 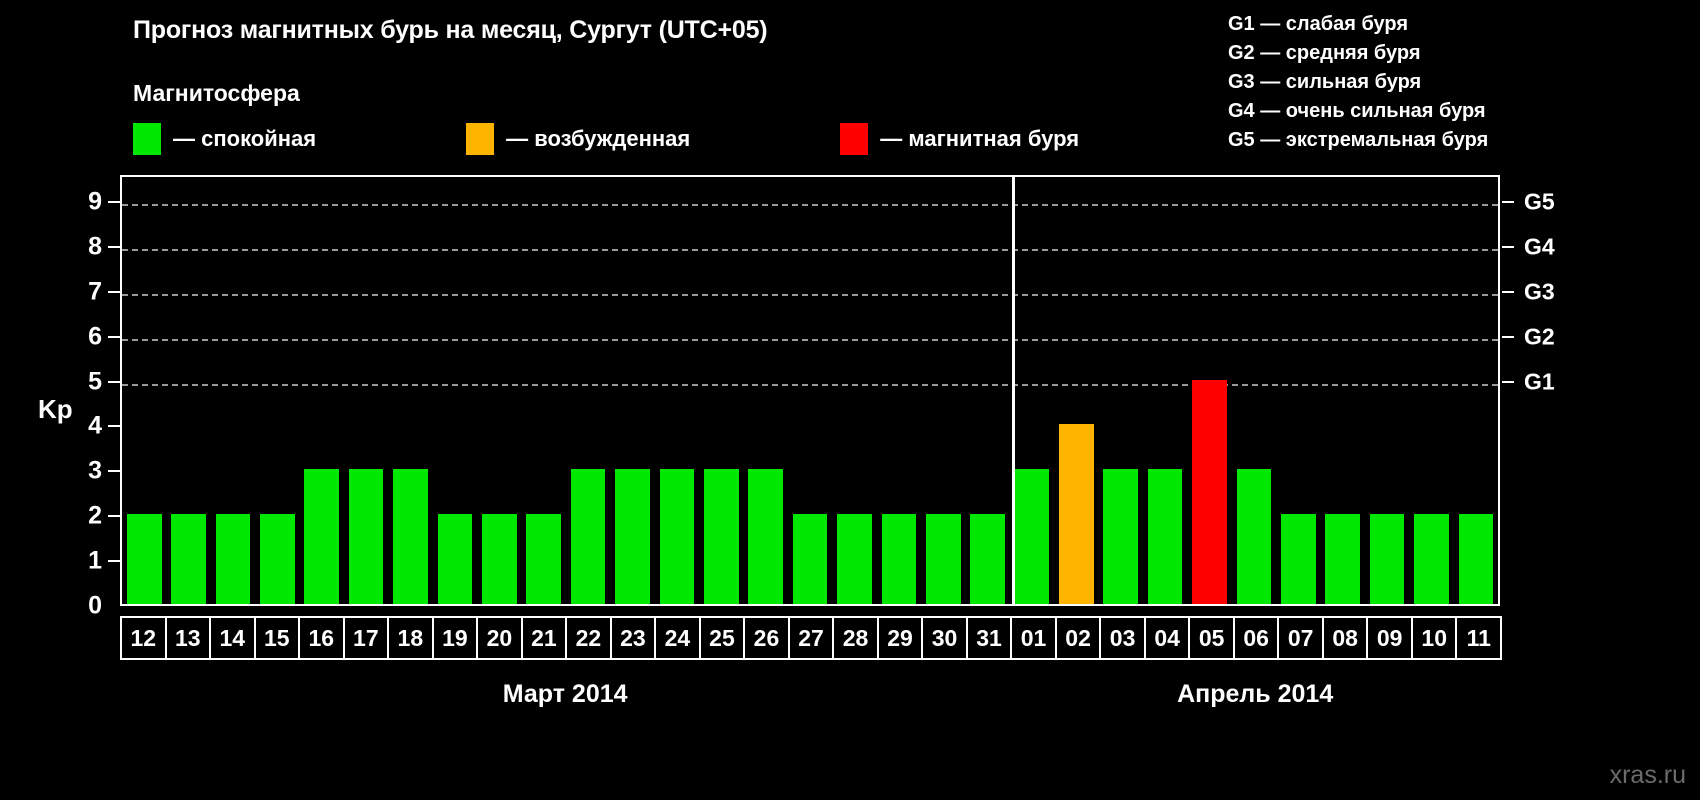 I want to click on date-label-04: 04, so click(x=1167, y=638).